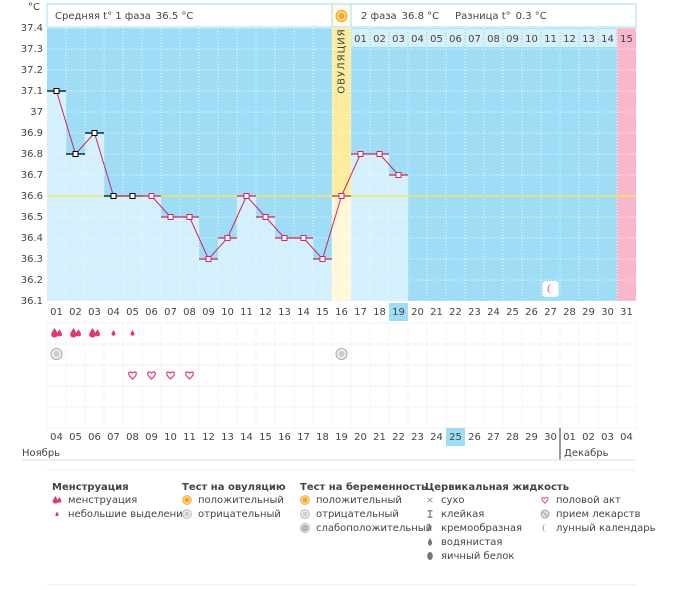  I want to click on plot-icon-box, so click(550, 289).